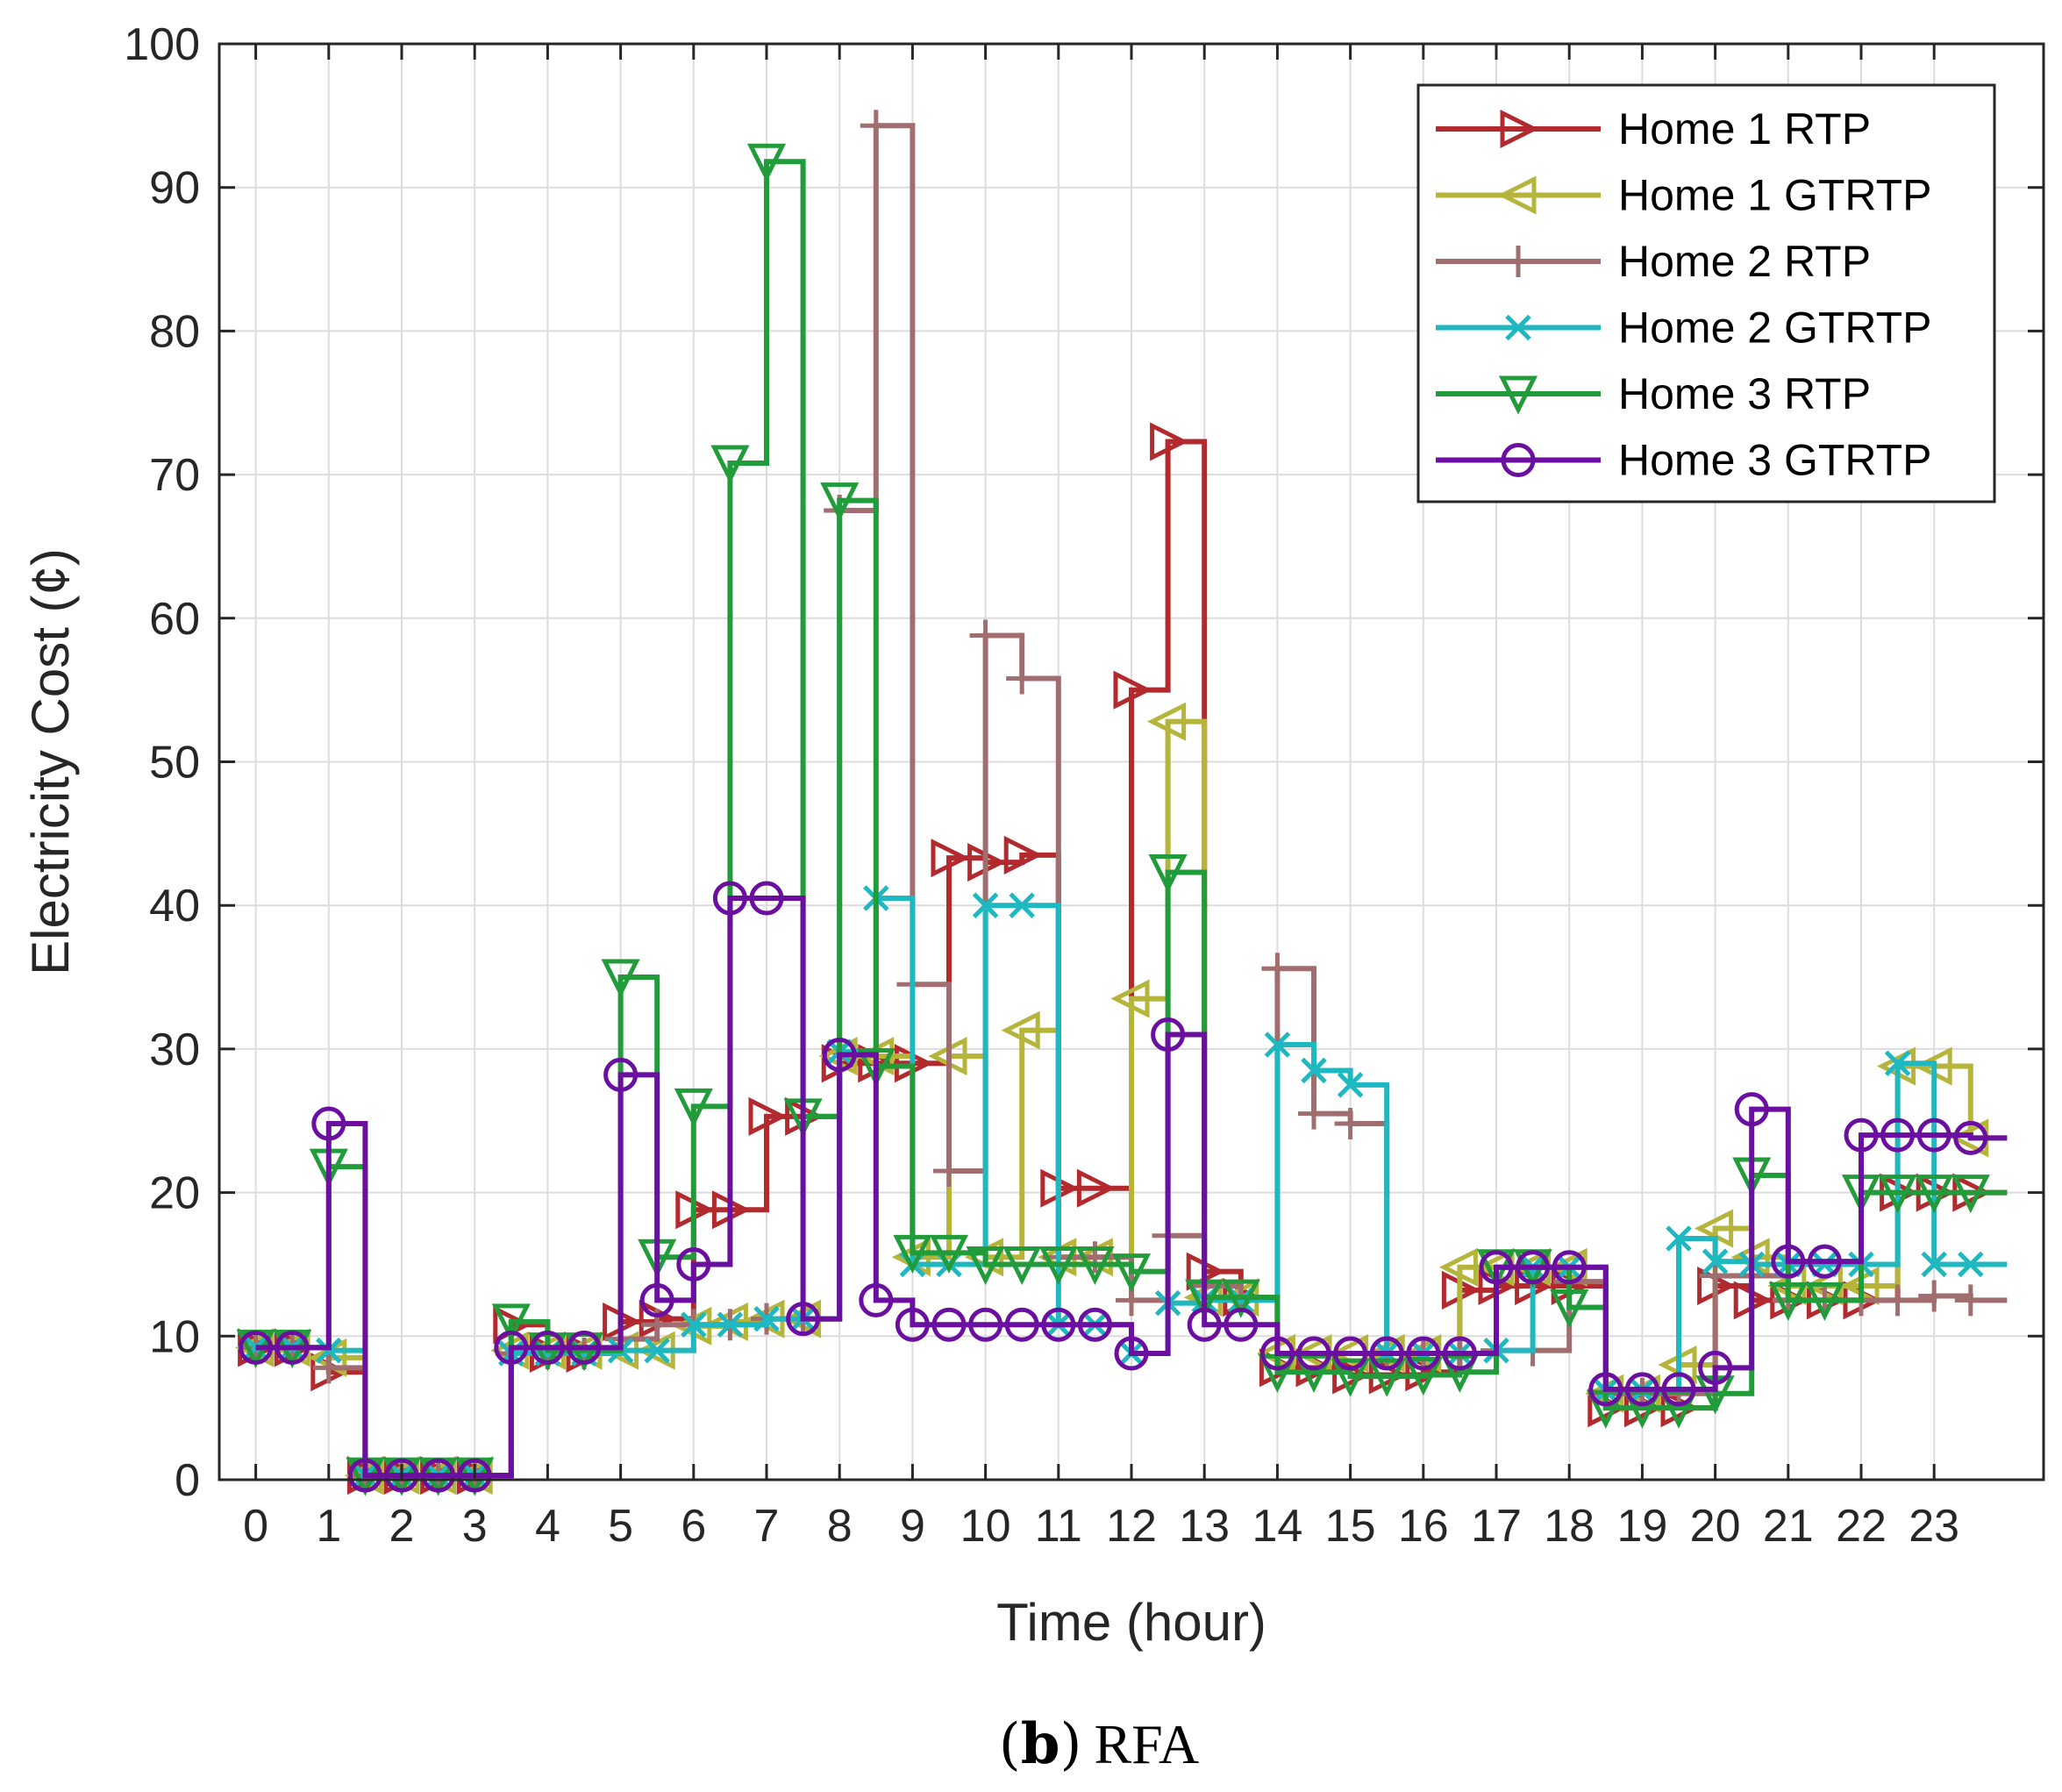 The width and height of the screenshot is (2062, 1792). I want to click on x-tick-label: 7, so click(767, 1526).